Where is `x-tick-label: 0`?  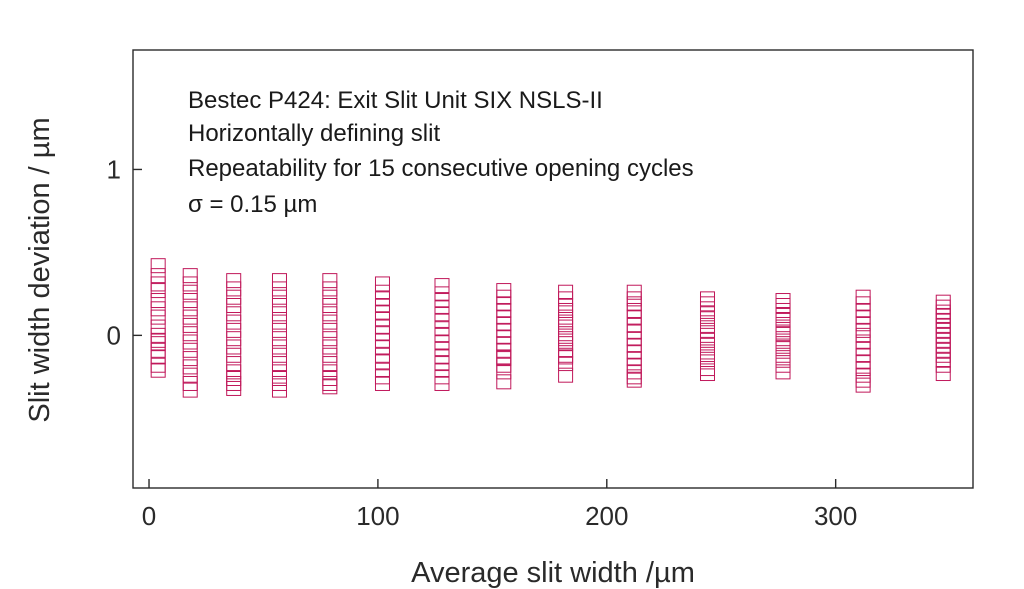 x-tick-label: 0 is located at coordinates (149, 516).